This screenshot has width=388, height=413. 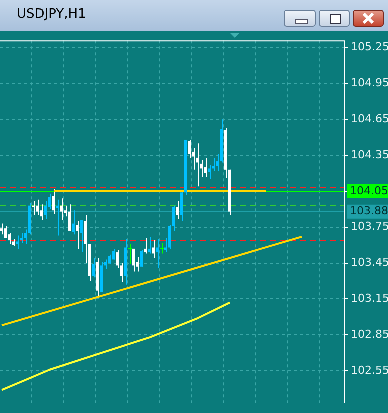 What do you see at coordinates (51, 14) in the screenshot?
I see `chart-title: USDJPY,H1` at bounding box center [51, 14].